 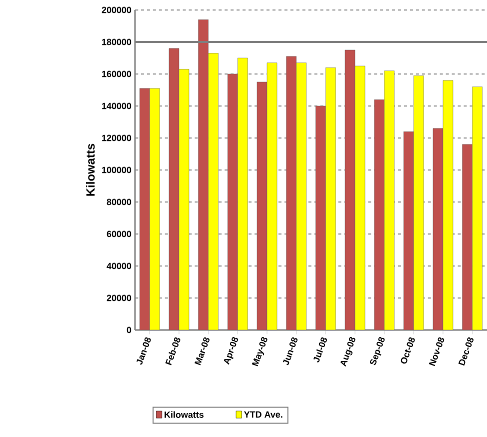 I want to click on x-tick-label: Feb-08, so click(x=172, y=351).